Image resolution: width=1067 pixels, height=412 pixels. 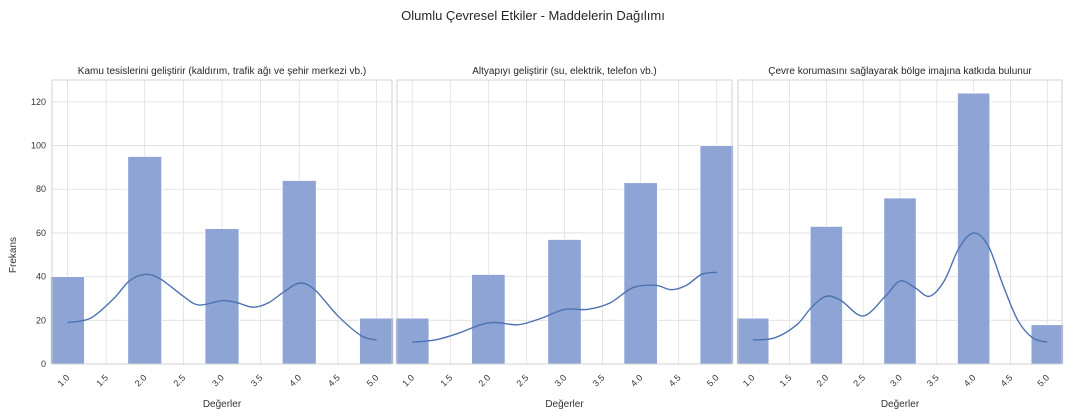 What do you see at coordinates (41, 320) in the screenshot?
I see `y-tick-label: 20` at bounding box center [41, 320].